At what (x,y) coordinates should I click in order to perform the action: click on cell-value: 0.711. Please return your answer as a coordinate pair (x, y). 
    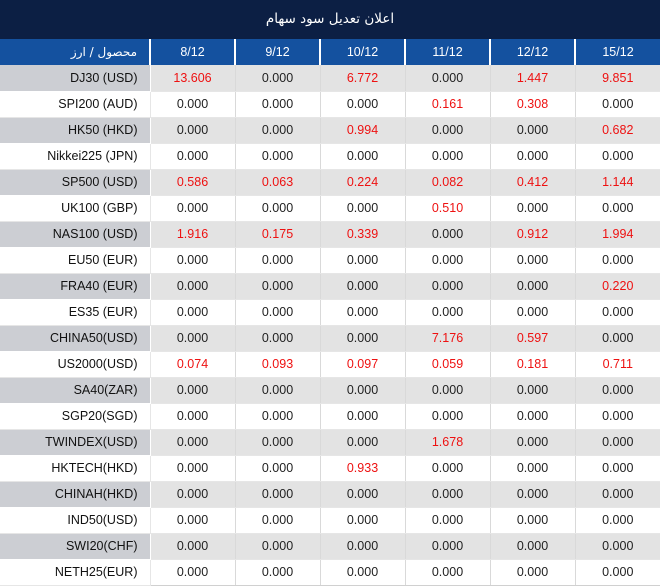
    Looking at the image, I should click on (617, 364).